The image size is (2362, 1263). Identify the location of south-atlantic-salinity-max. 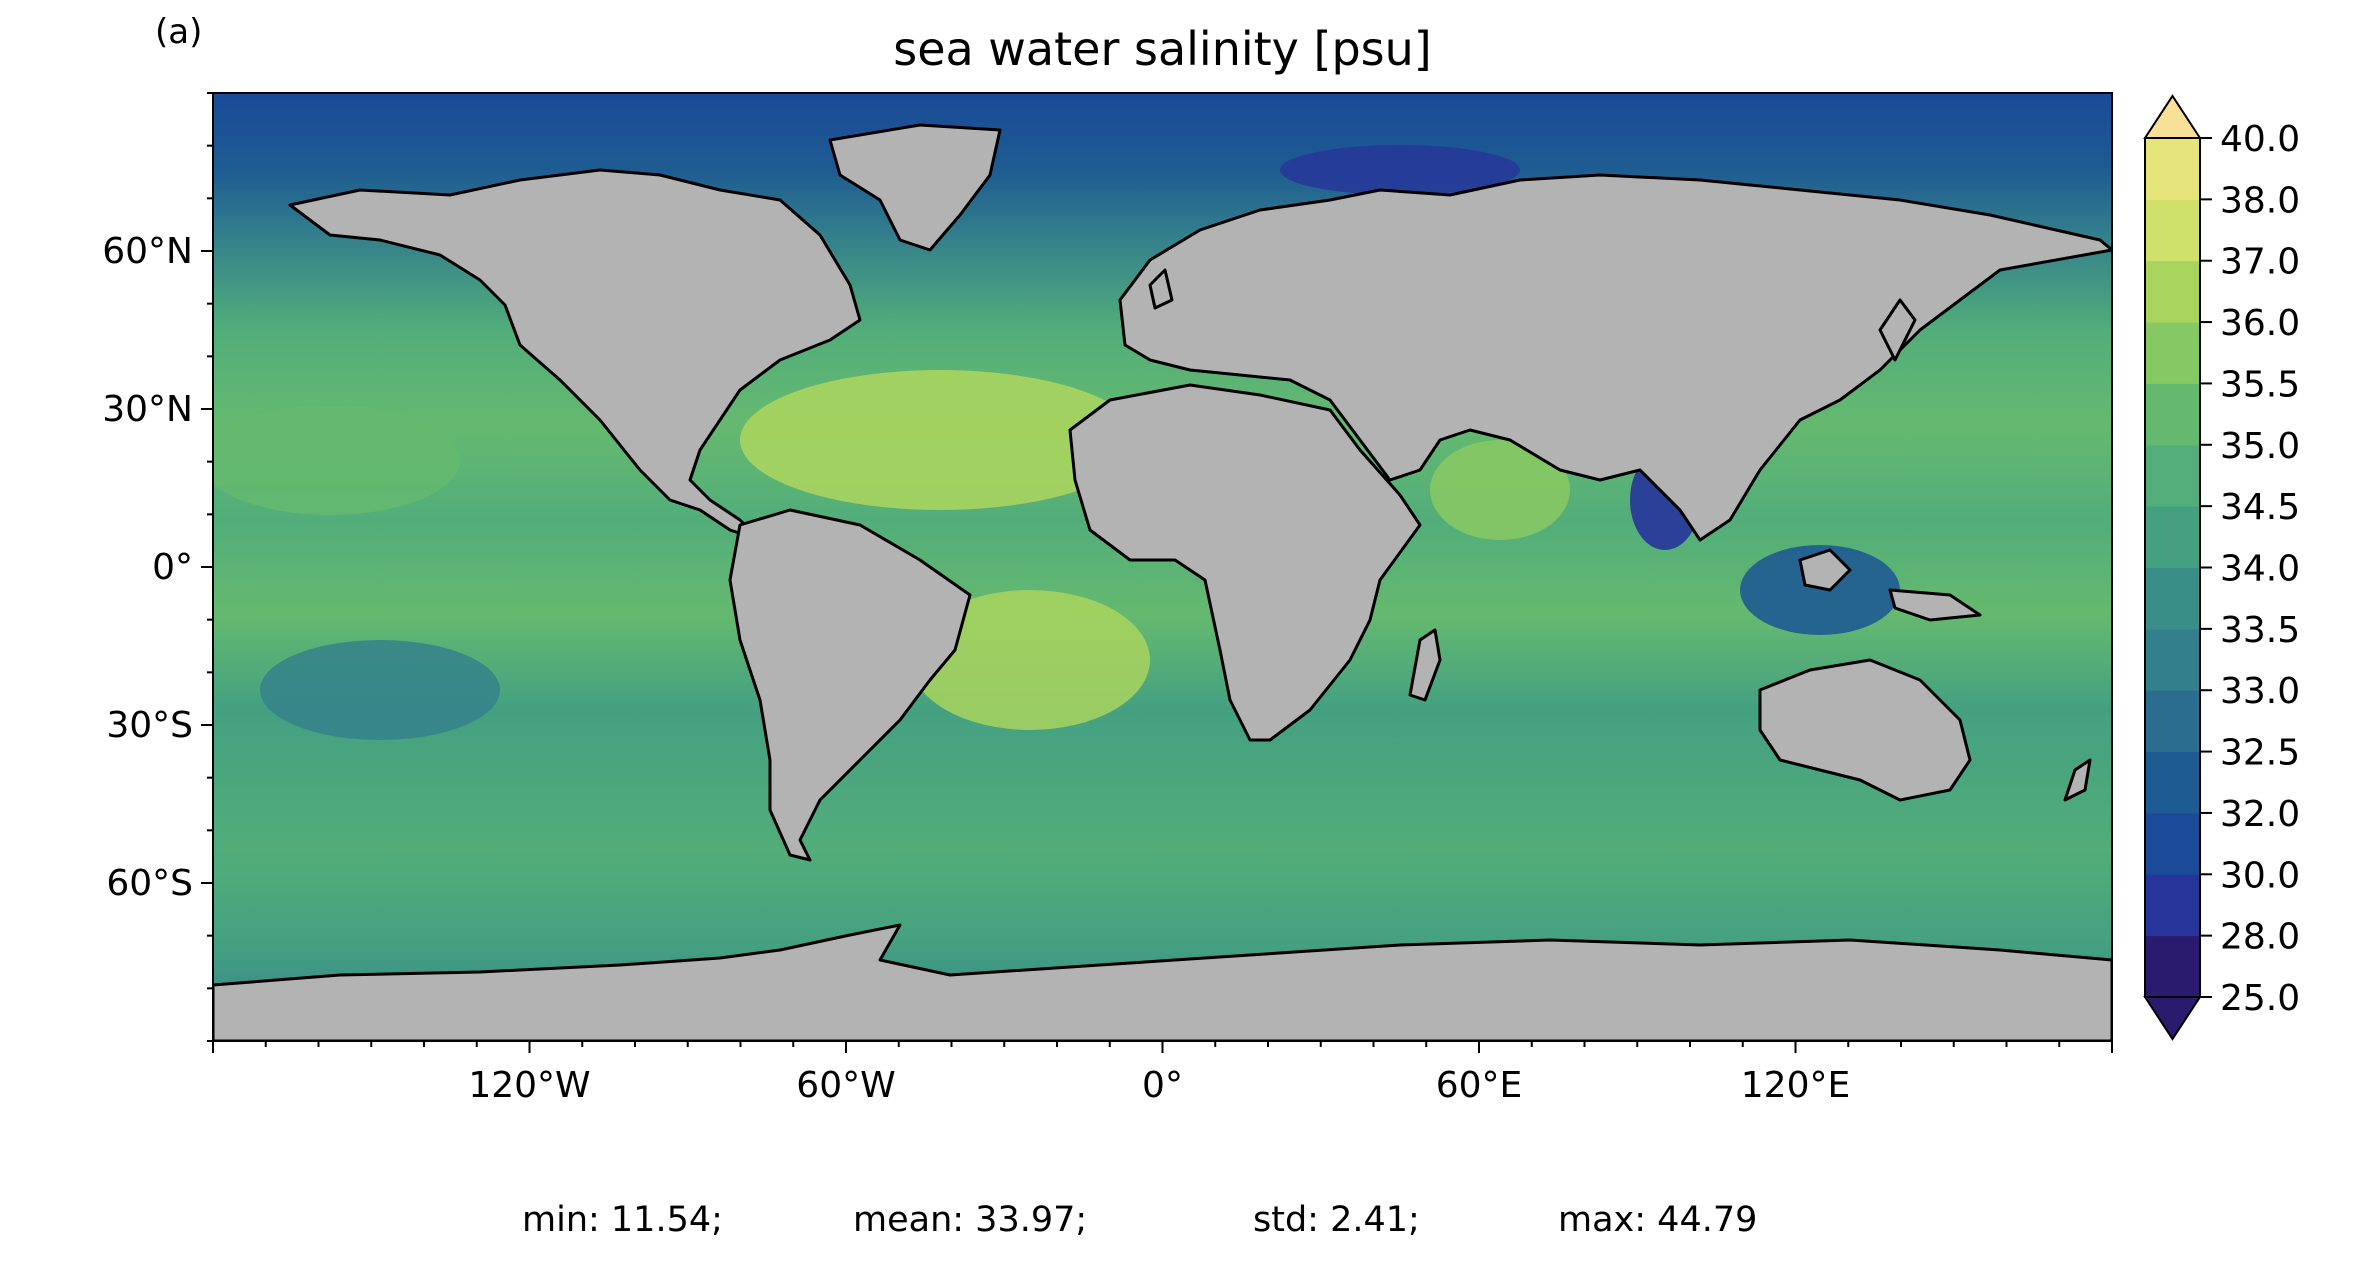
(1030, 660).